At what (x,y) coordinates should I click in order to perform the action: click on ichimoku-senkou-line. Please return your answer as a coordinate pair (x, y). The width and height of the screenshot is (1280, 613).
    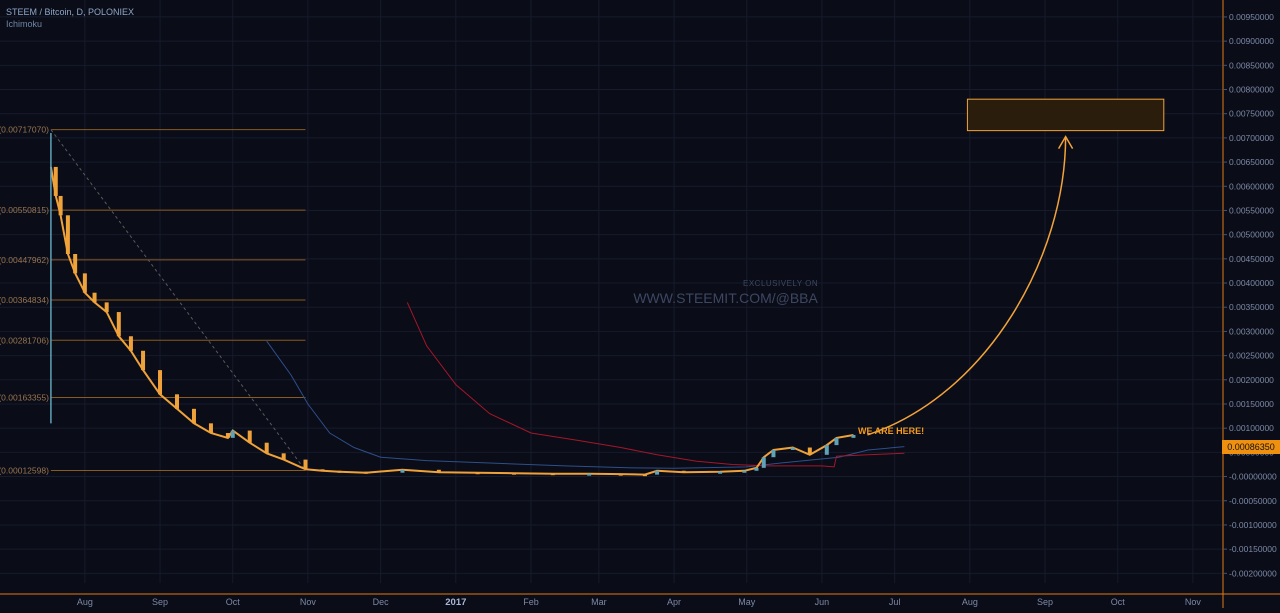
    Looking at the image, I should click on (655, 385).